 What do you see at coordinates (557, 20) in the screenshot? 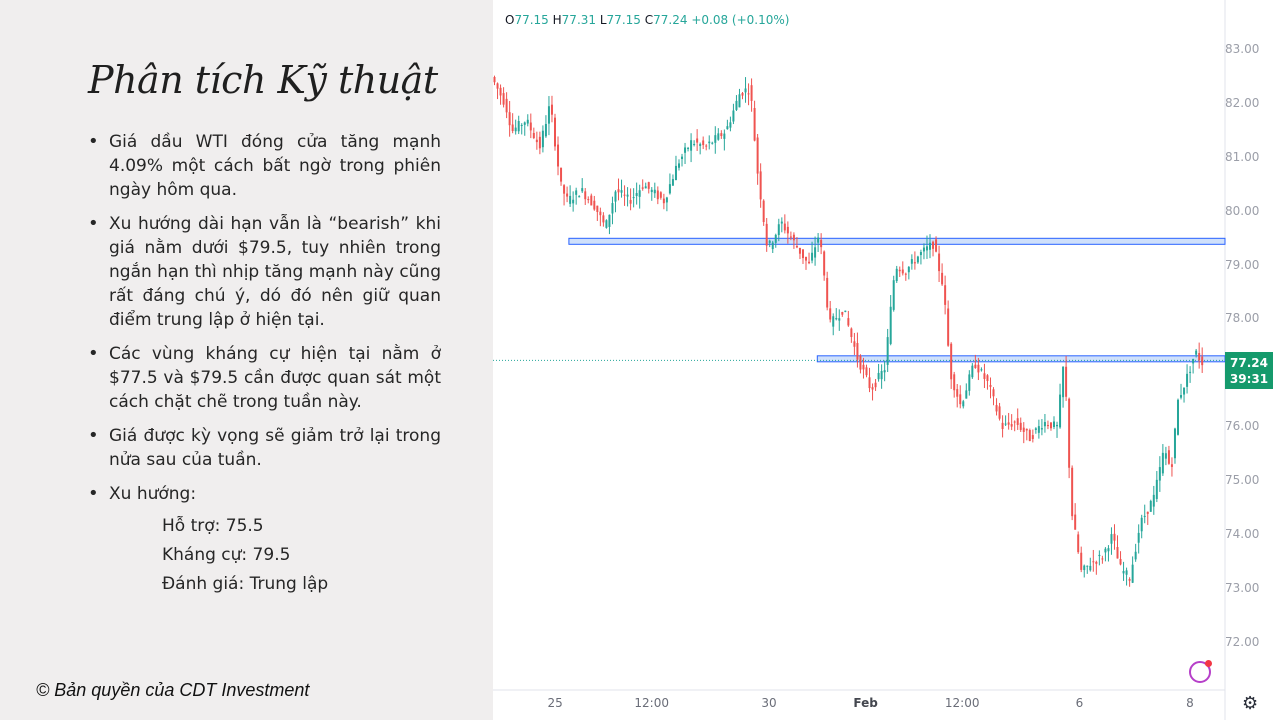
I see `high-label: H` at bounding box center [557, 20].